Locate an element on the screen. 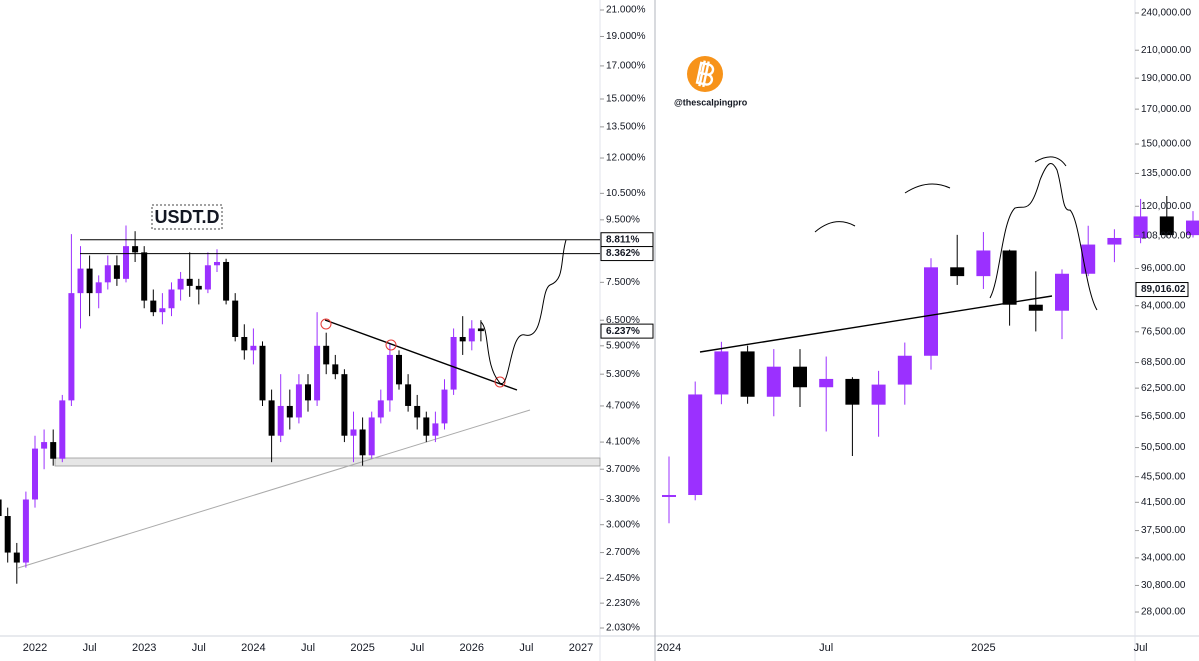 The width and height of the screenshot is (1199, 661). x-tick-label: 2026 is located at coordinates (472, 648).